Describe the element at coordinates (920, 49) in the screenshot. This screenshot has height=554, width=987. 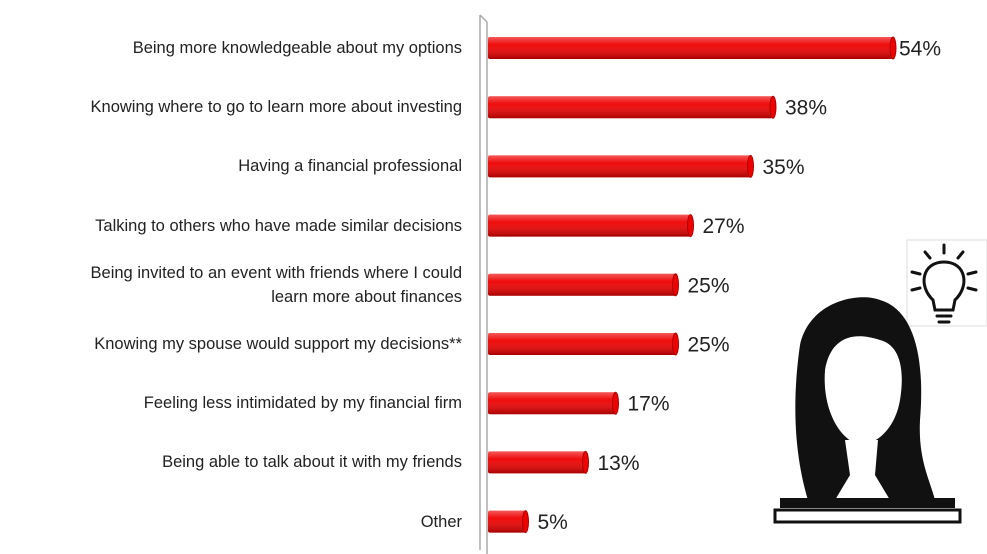
I see `value-label: 54%` at that location.